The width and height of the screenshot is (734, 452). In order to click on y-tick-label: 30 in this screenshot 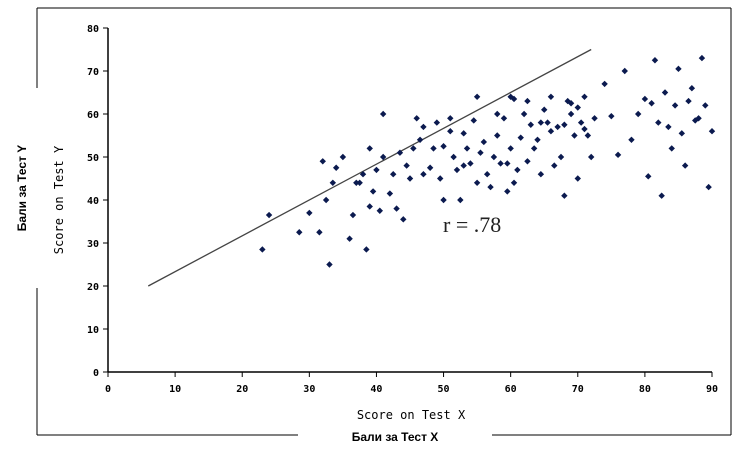, I will do `click(93, 244)`.